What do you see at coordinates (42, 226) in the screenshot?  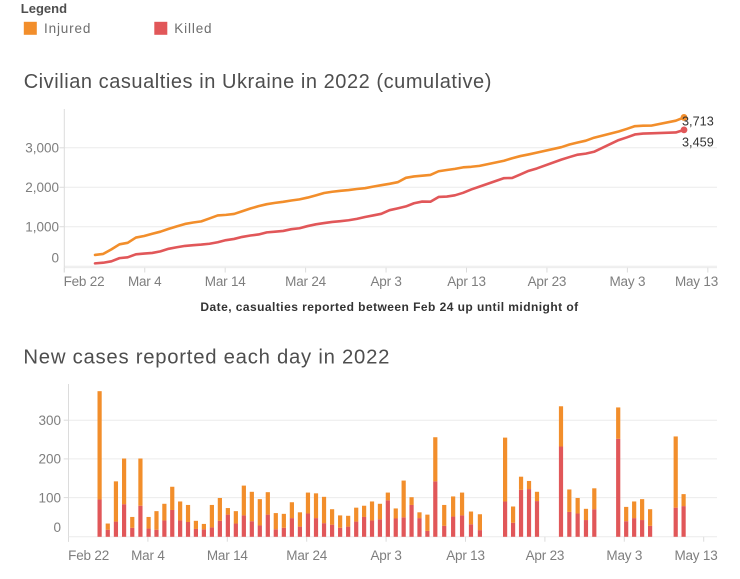 I see `svg-text: 1,000` at bounding box center [42, 226].